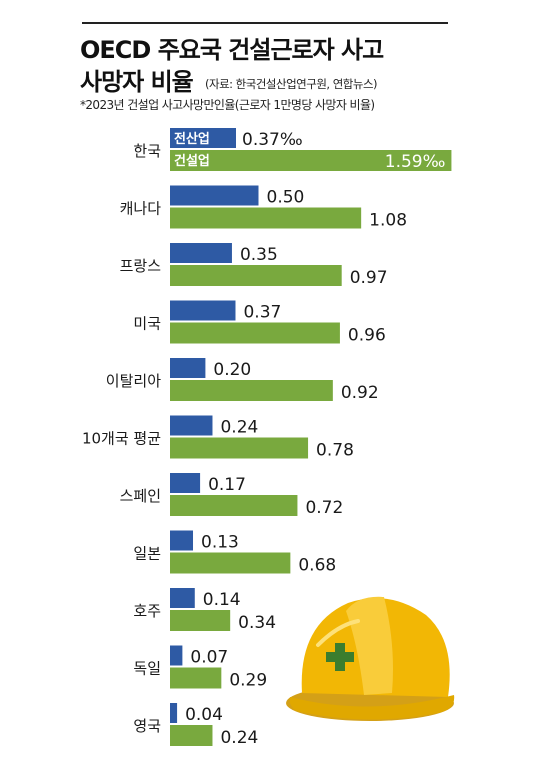 The height and width of the screenshot is (775, 550). What do you see at coordinates (133, 381) in the screenshot?
I see `category-label: 이탈리아` at bounding box center [133, 381].